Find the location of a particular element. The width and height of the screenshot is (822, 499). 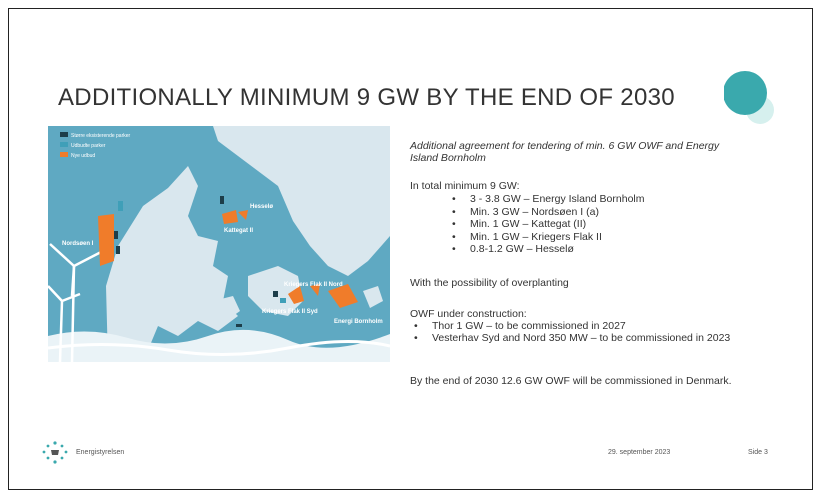

new-tender-areas is located at coordinates (228, 259).